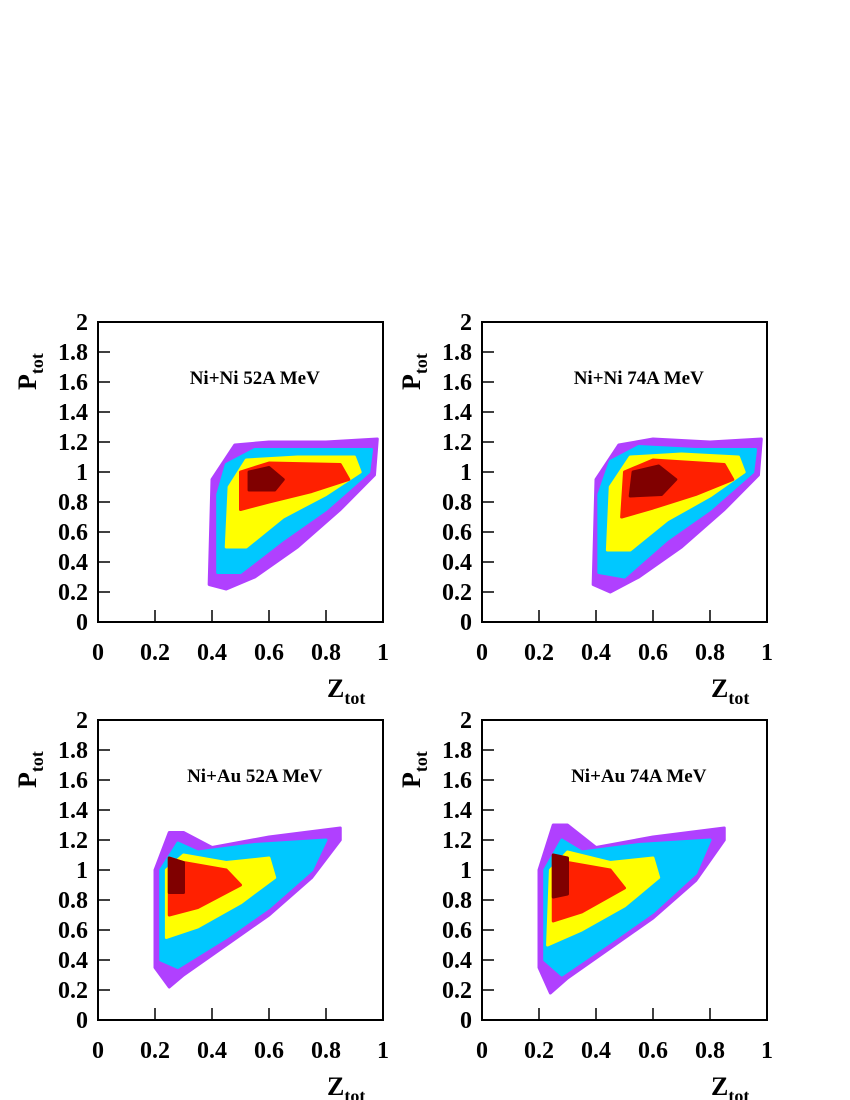  I want to click on panel-label: Ni+Au 52A MeV, so click(255, 776).